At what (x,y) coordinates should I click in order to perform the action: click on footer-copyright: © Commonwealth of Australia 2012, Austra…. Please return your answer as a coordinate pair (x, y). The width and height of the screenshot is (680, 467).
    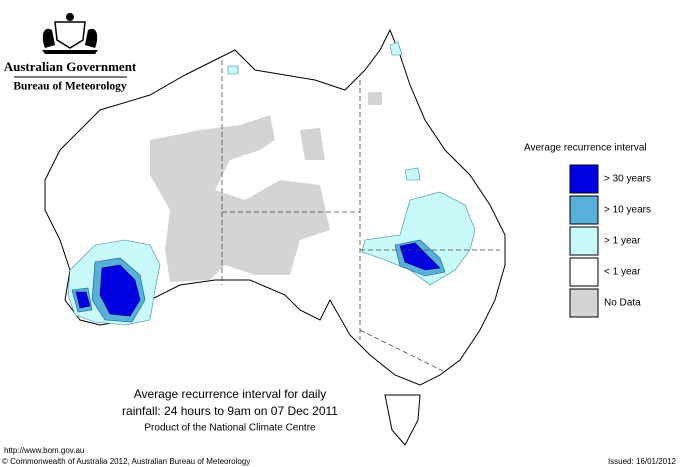
    Looking at the image, I should click on (126, 461).